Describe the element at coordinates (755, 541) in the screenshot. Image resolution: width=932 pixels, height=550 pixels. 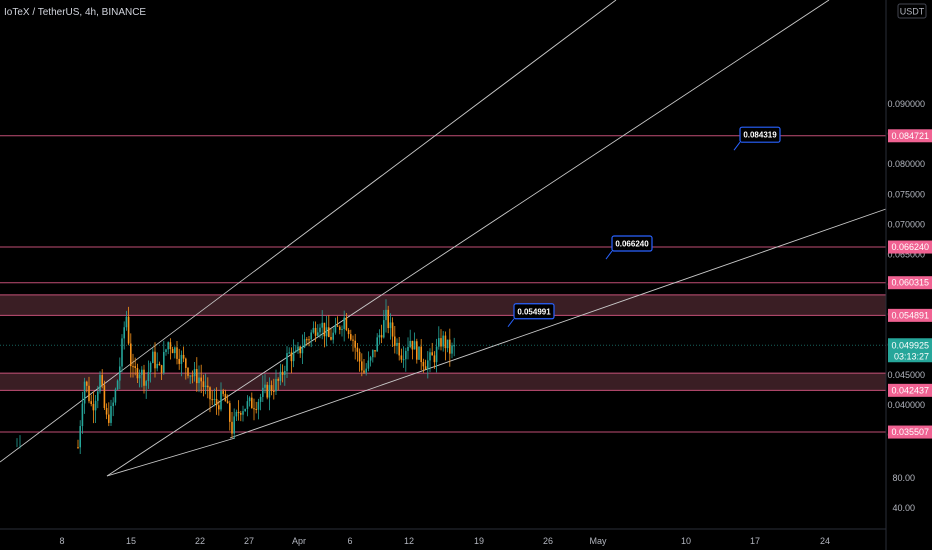
I see `x-tick-label: 17` at that location.